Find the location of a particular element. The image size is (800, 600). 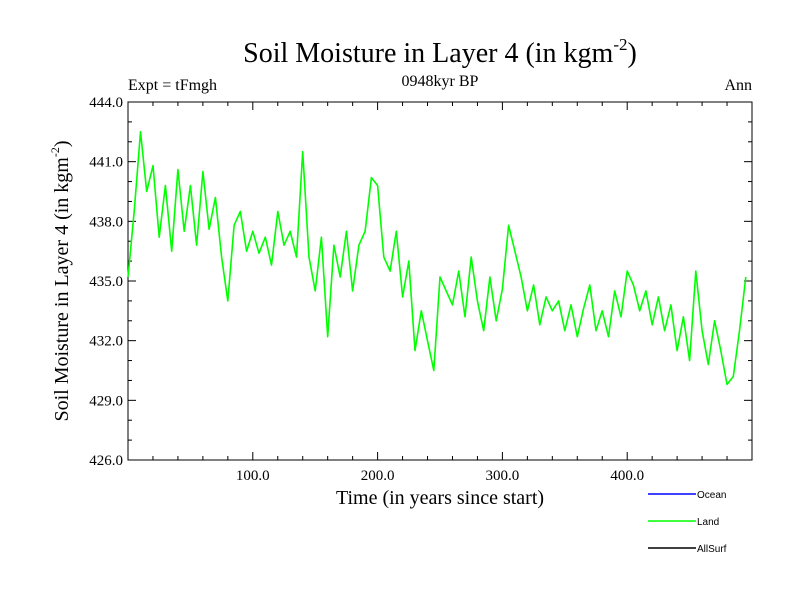

y-tick-label: 444.0 is located at coordinates (106, 103).